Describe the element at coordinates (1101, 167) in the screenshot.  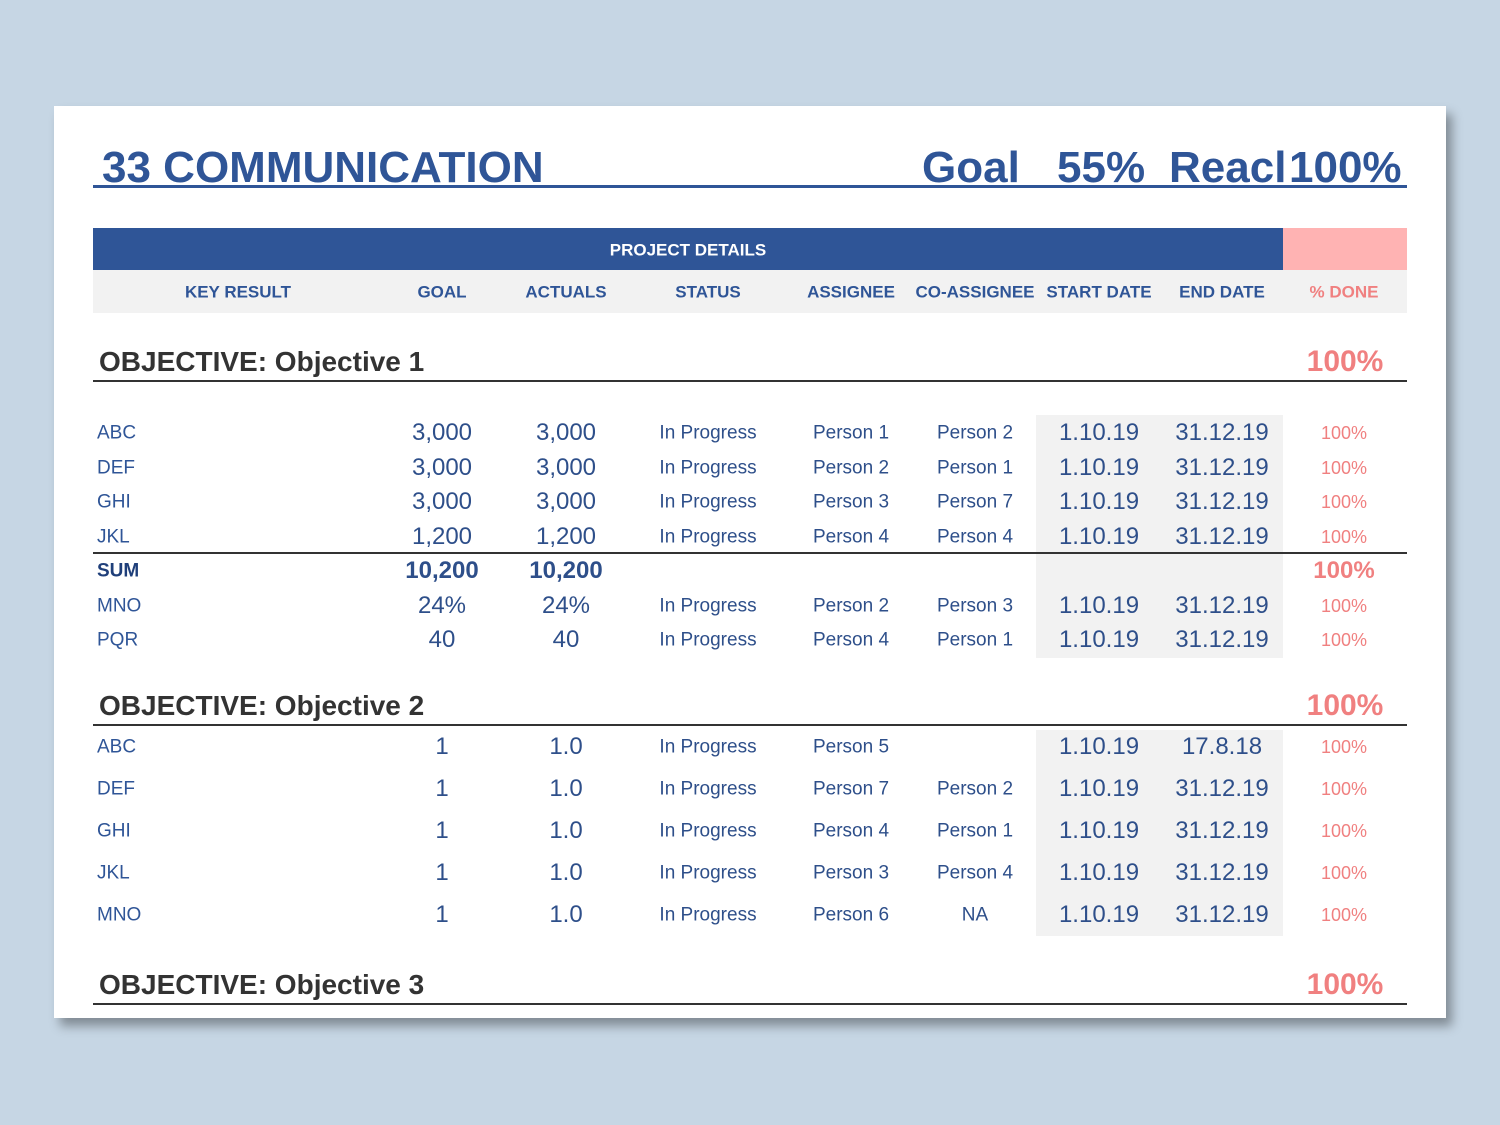
I see `goal-value: 55%` at that location.